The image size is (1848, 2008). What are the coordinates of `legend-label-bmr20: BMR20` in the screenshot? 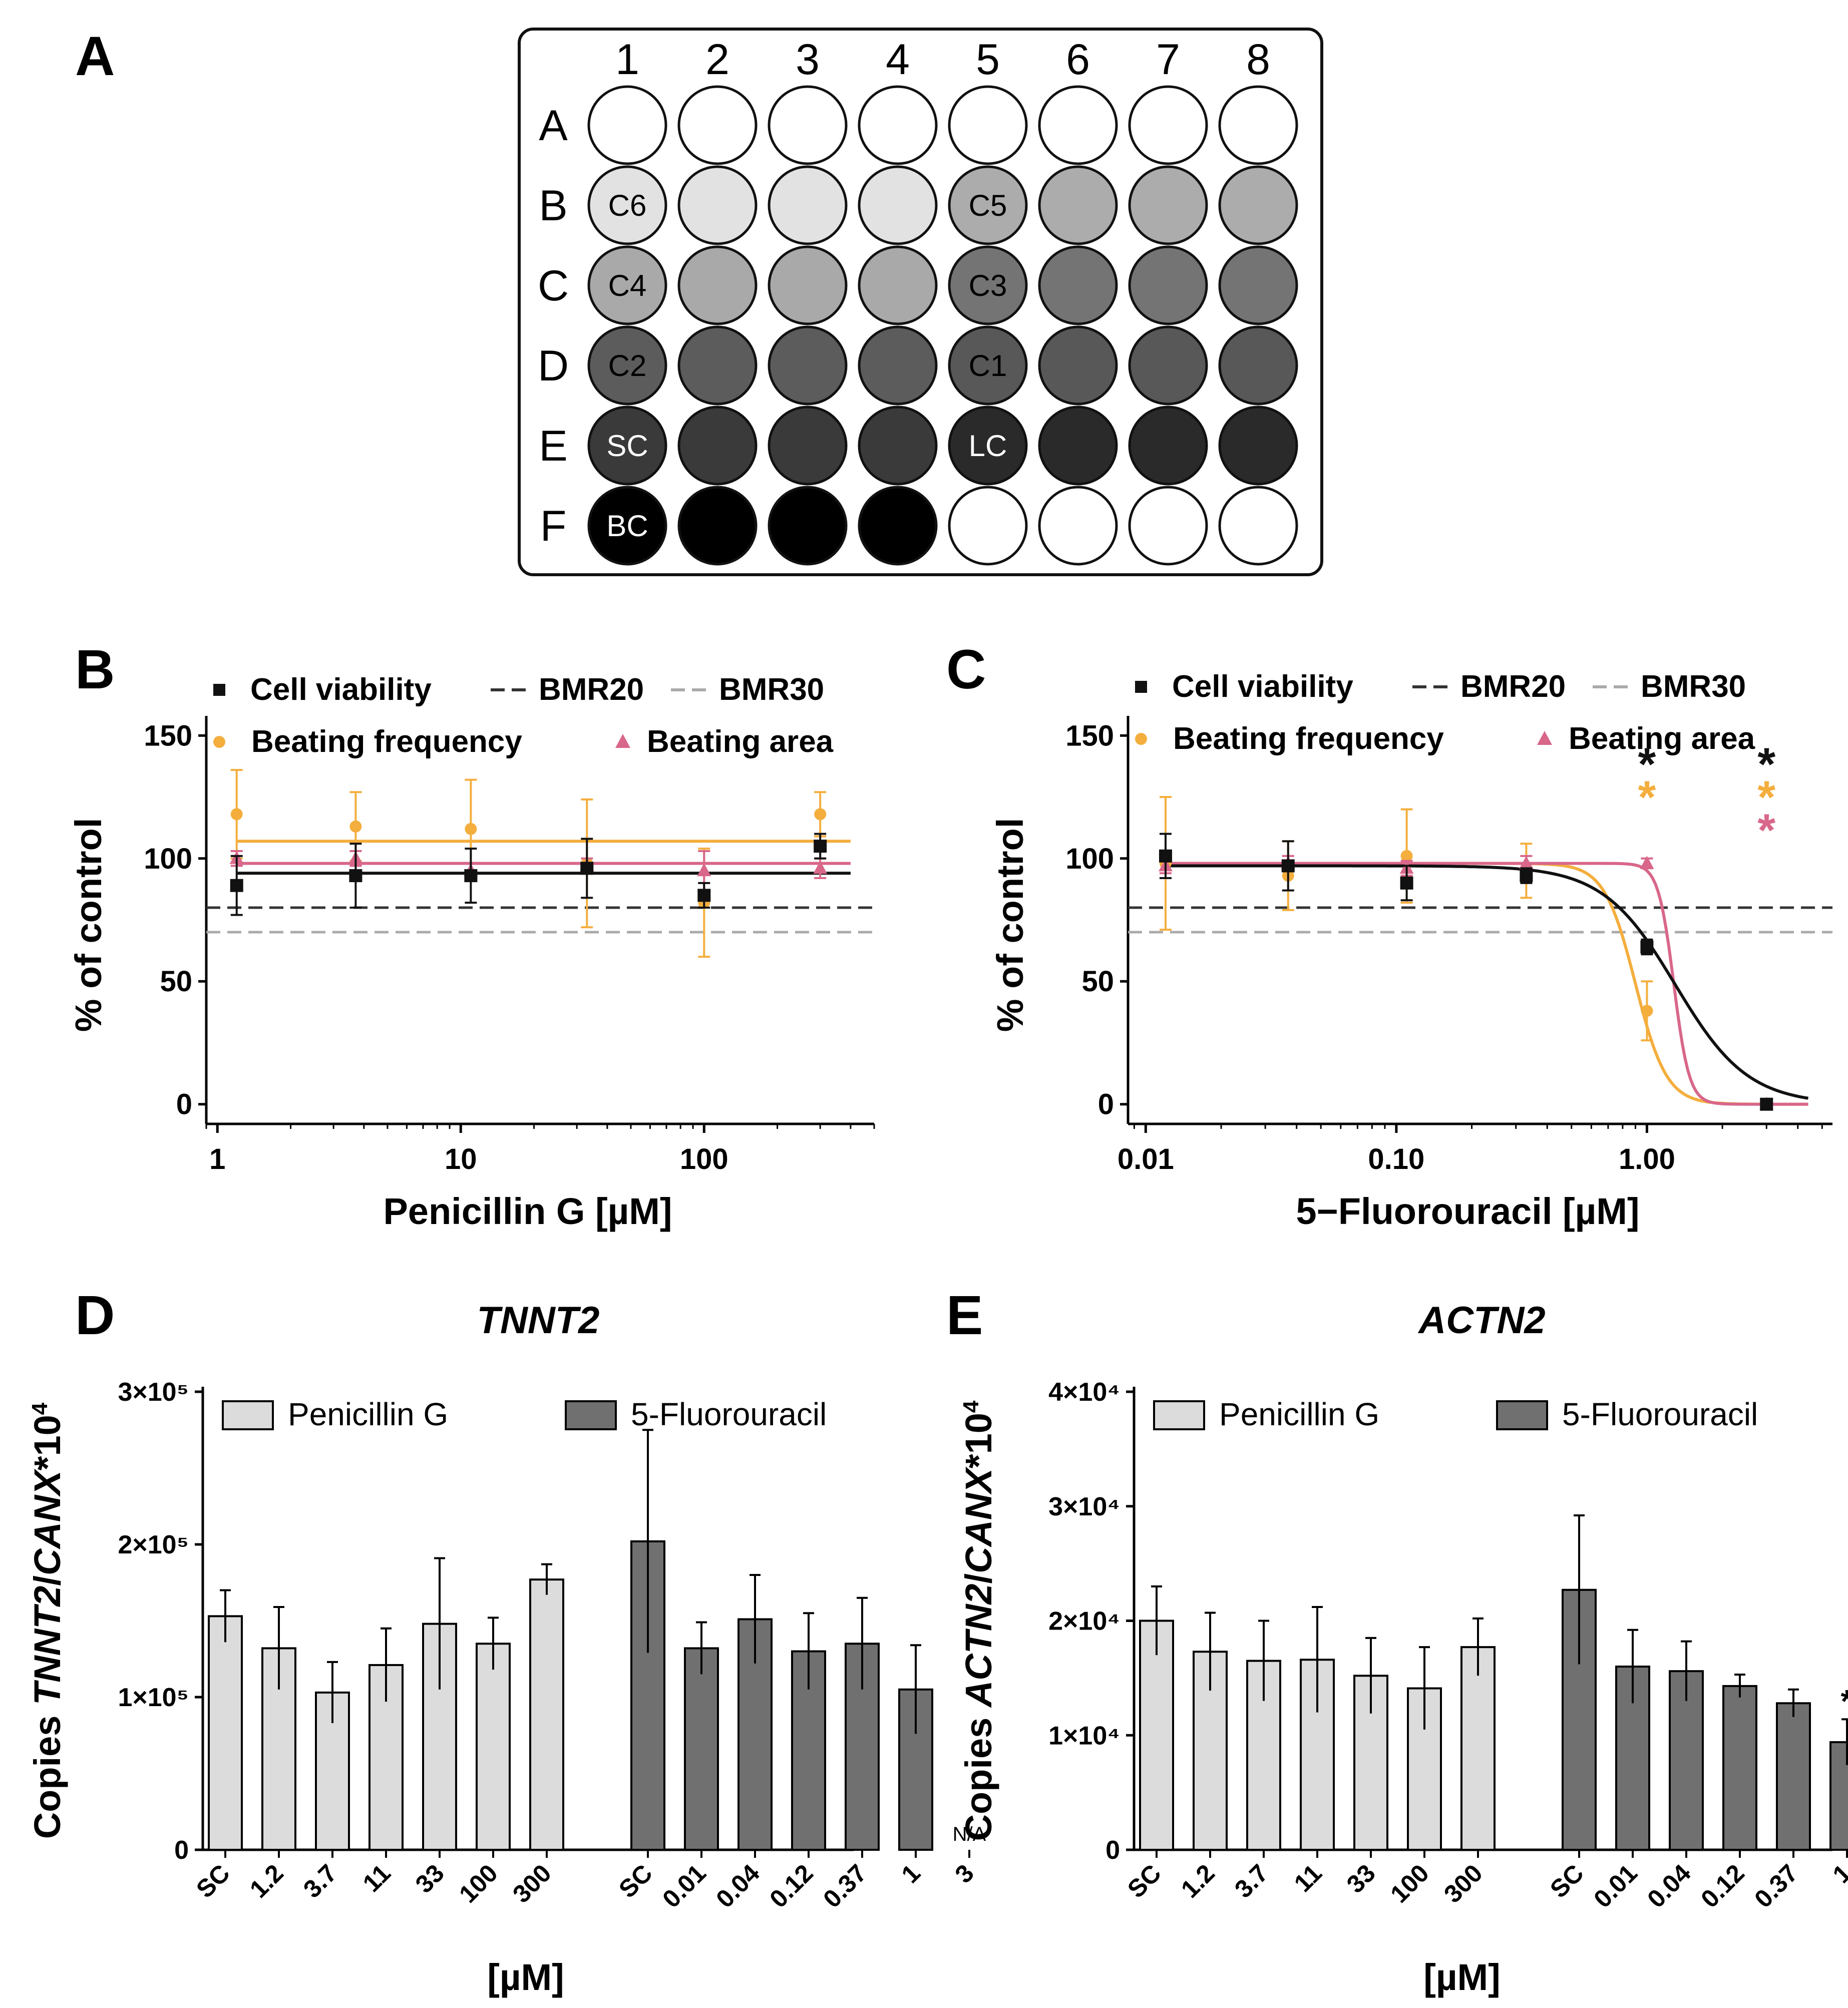 It's located at (591, 689).